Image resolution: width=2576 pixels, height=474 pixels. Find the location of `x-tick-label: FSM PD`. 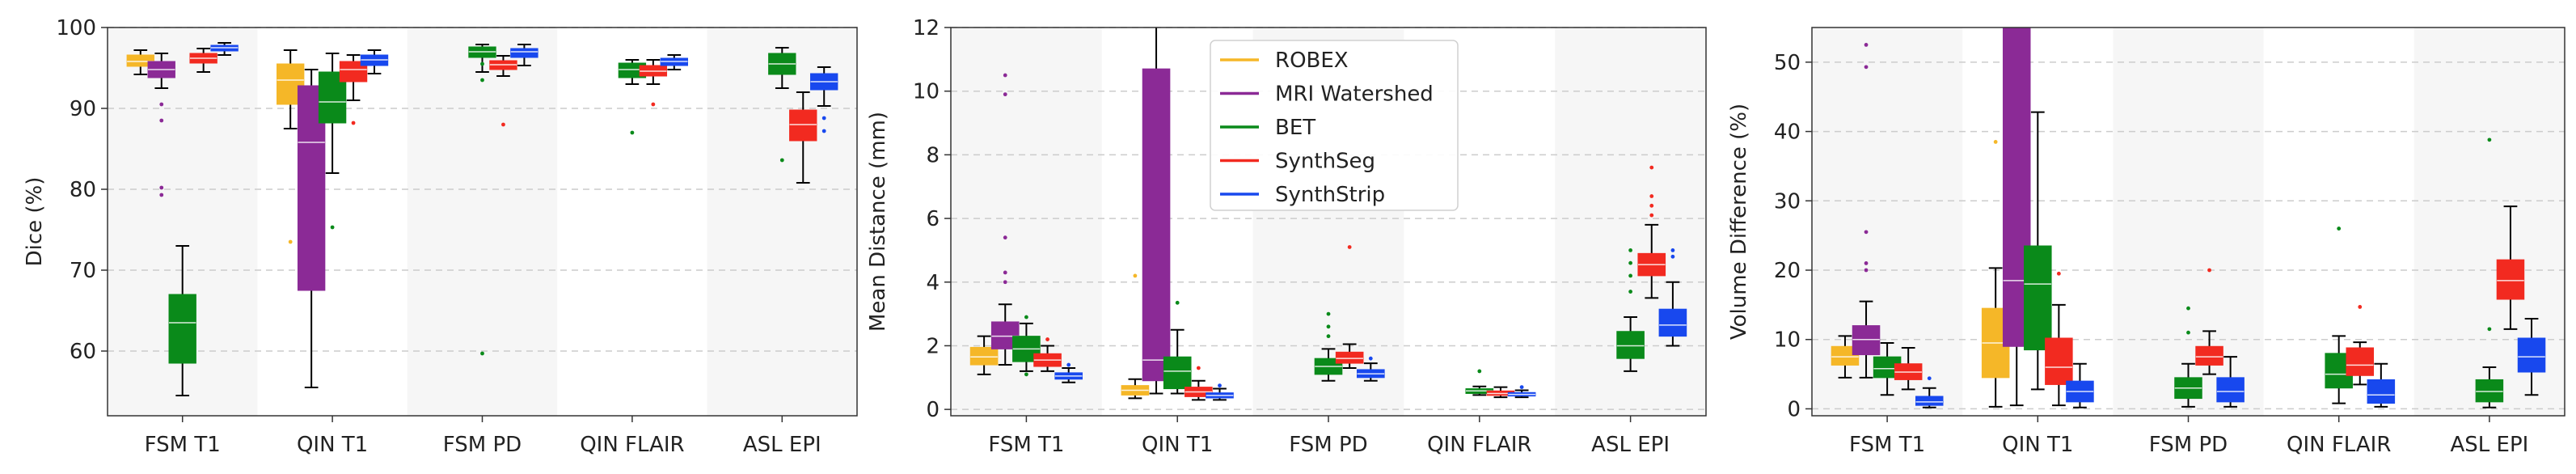

x-tick-label: FSM PD is located at coordinates (2188, 445).